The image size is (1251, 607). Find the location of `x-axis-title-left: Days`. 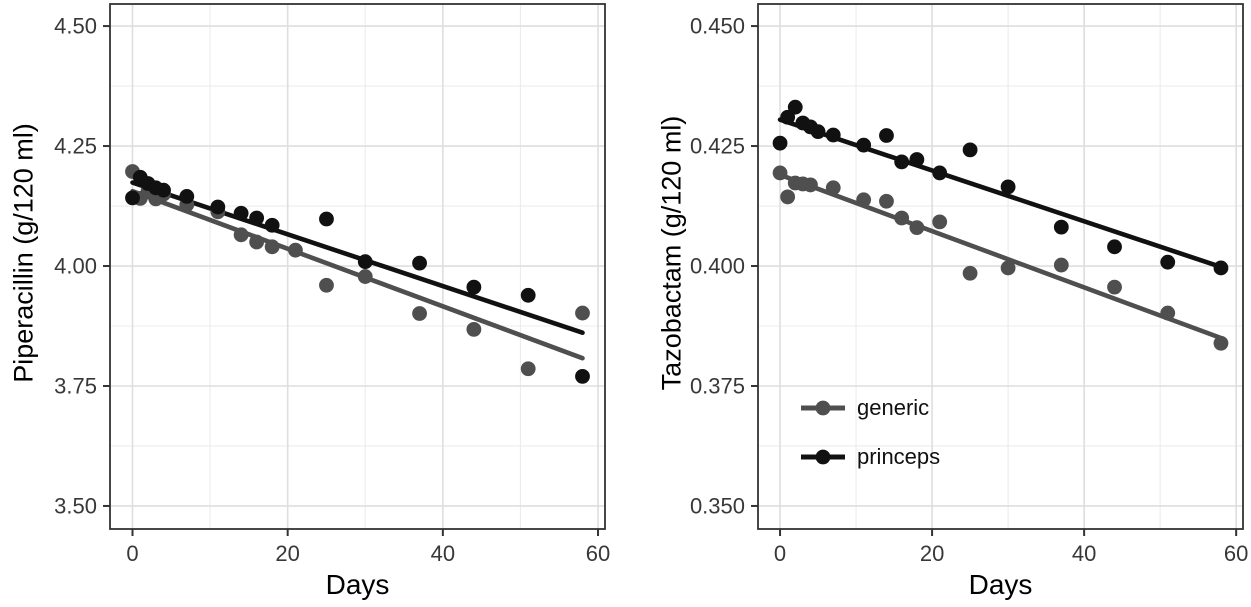

x-axis-title-left: Days is located at coordinates (357, 584).